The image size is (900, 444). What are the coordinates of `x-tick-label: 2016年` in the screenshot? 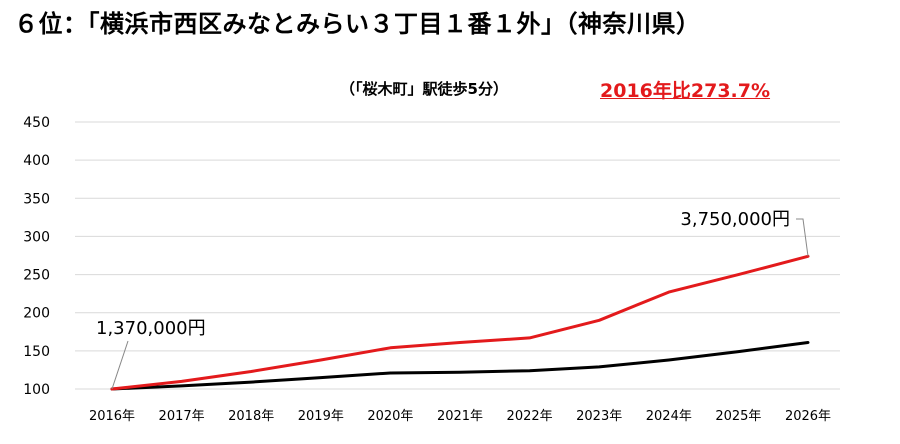 It's located at (112, 416).